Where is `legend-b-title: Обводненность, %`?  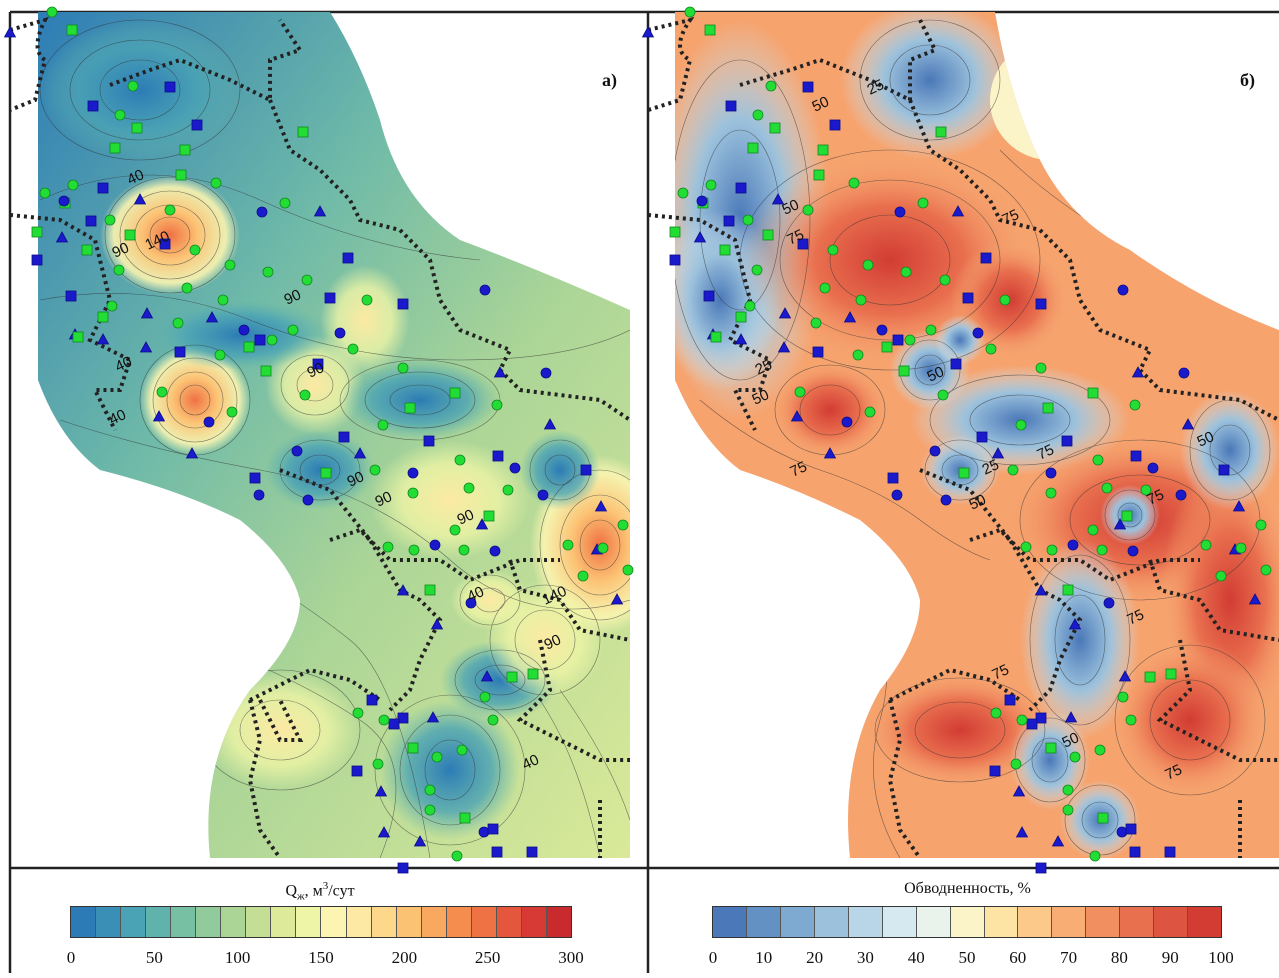 legend-b-title: Обводненность, % is located at coordinates (967, 888).